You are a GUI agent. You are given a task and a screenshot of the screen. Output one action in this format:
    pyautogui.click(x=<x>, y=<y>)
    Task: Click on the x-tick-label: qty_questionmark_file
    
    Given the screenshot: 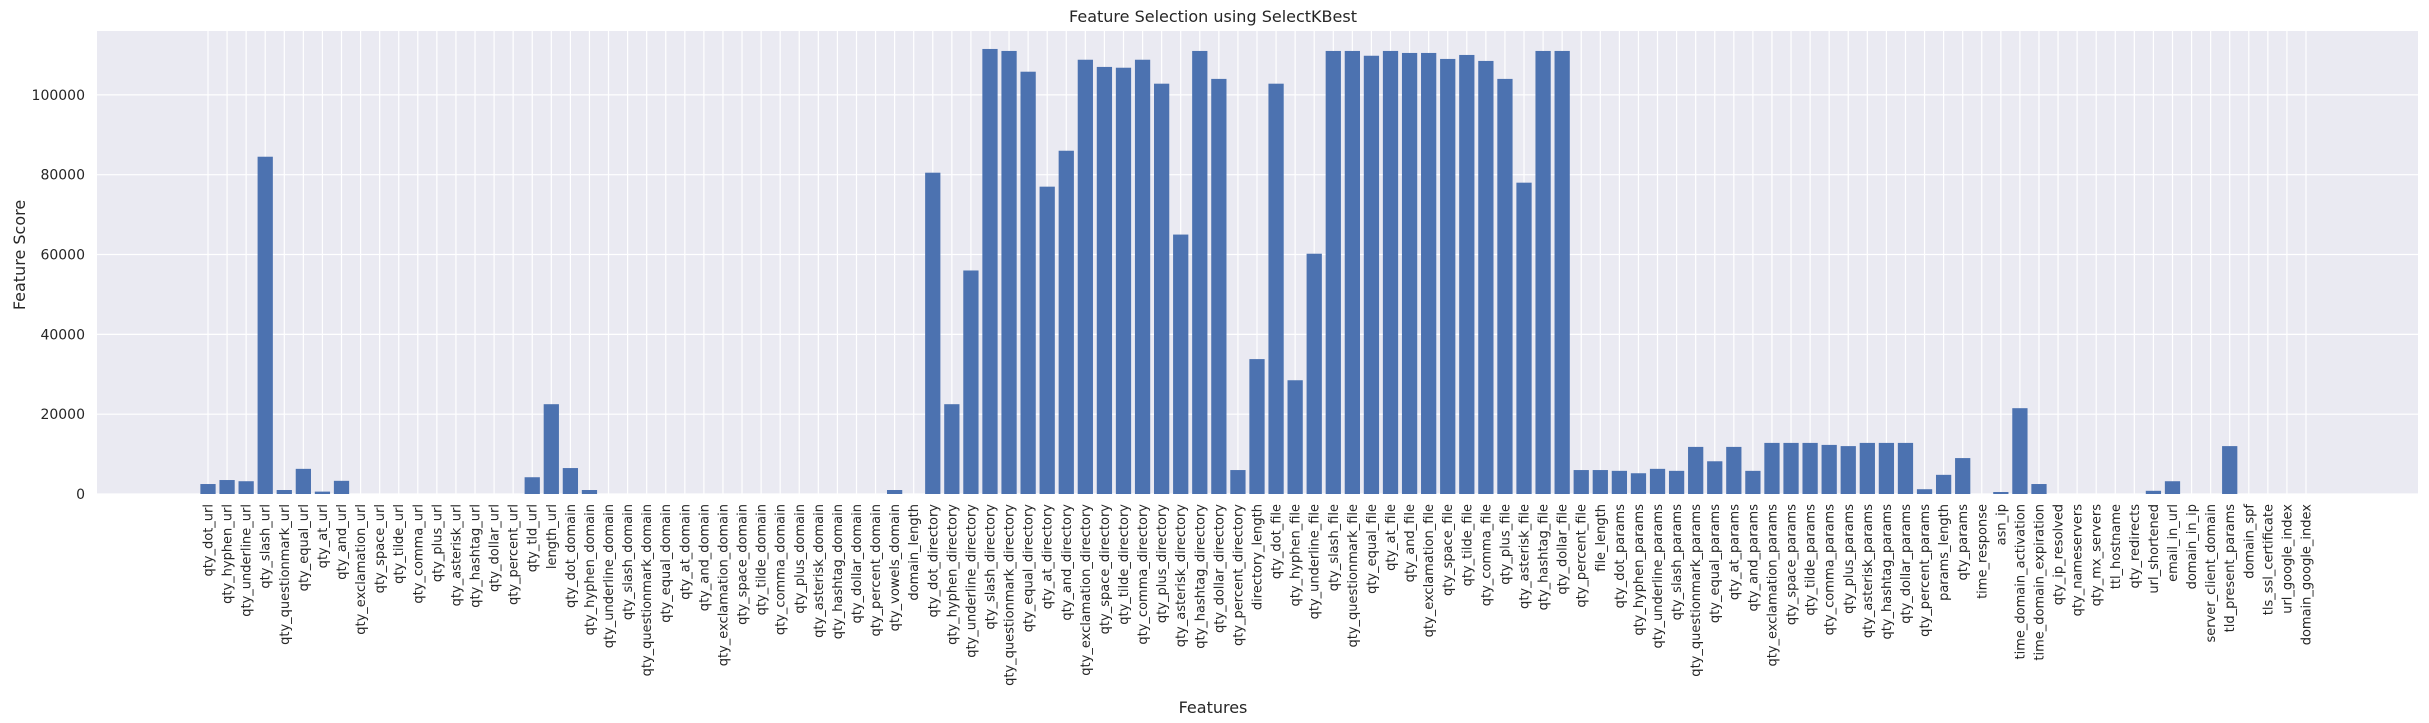 What is the action you would take?
    pyautogui.click(x=1353, y=576)
    